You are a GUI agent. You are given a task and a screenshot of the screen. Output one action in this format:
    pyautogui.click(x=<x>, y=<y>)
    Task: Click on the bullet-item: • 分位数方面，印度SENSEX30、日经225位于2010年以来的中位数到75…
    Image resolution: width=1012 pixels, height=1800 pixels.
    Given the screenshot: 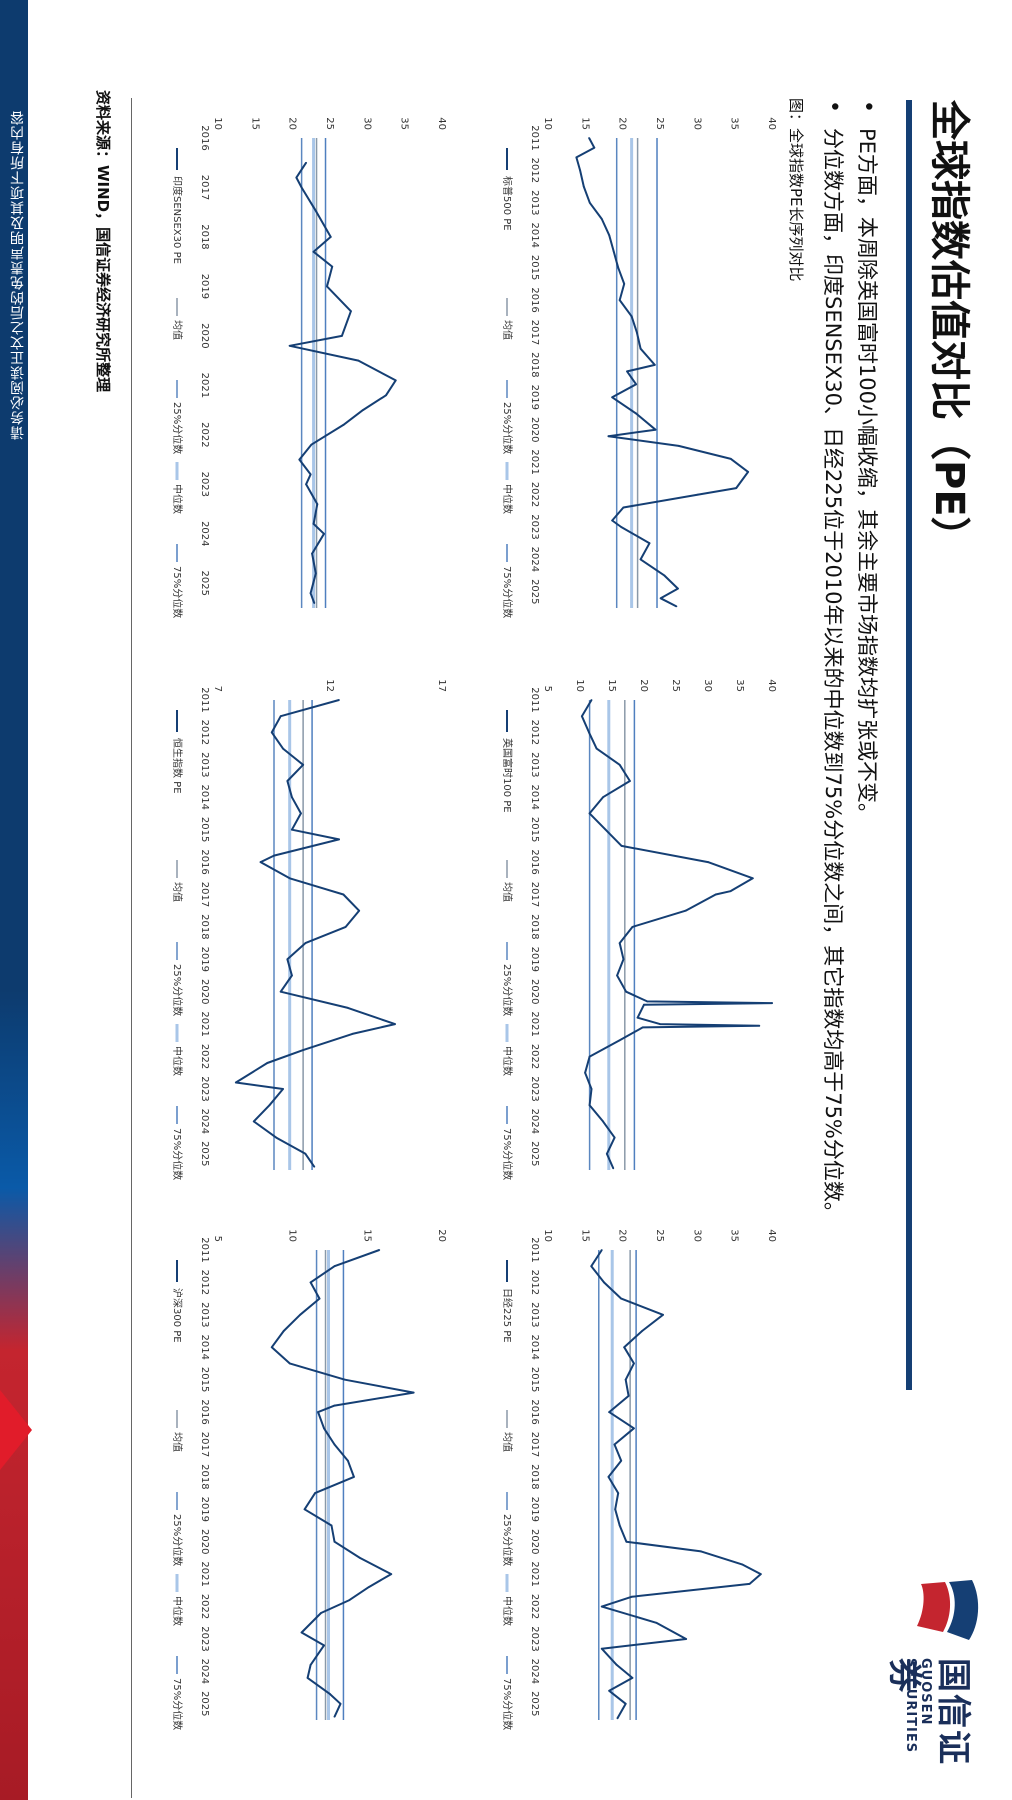 What is the action you would take?
    pyautogui.click(x=833, y=900)
    